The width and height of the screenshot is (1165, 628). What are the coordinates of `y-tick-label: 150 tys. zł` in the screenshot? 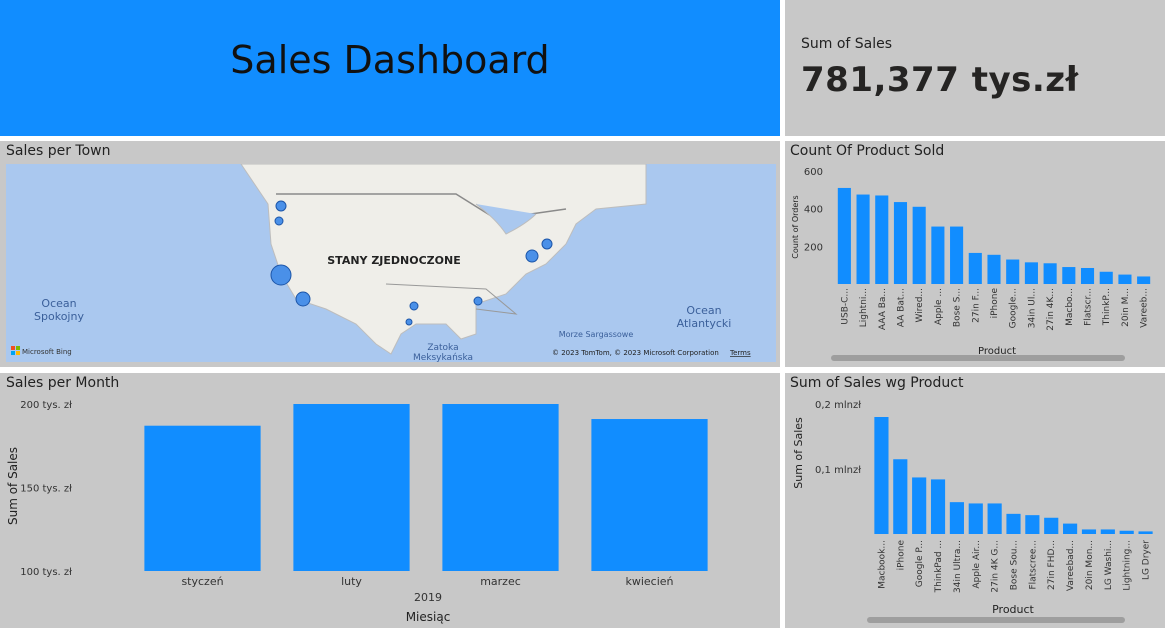 It's located at (46, 489).